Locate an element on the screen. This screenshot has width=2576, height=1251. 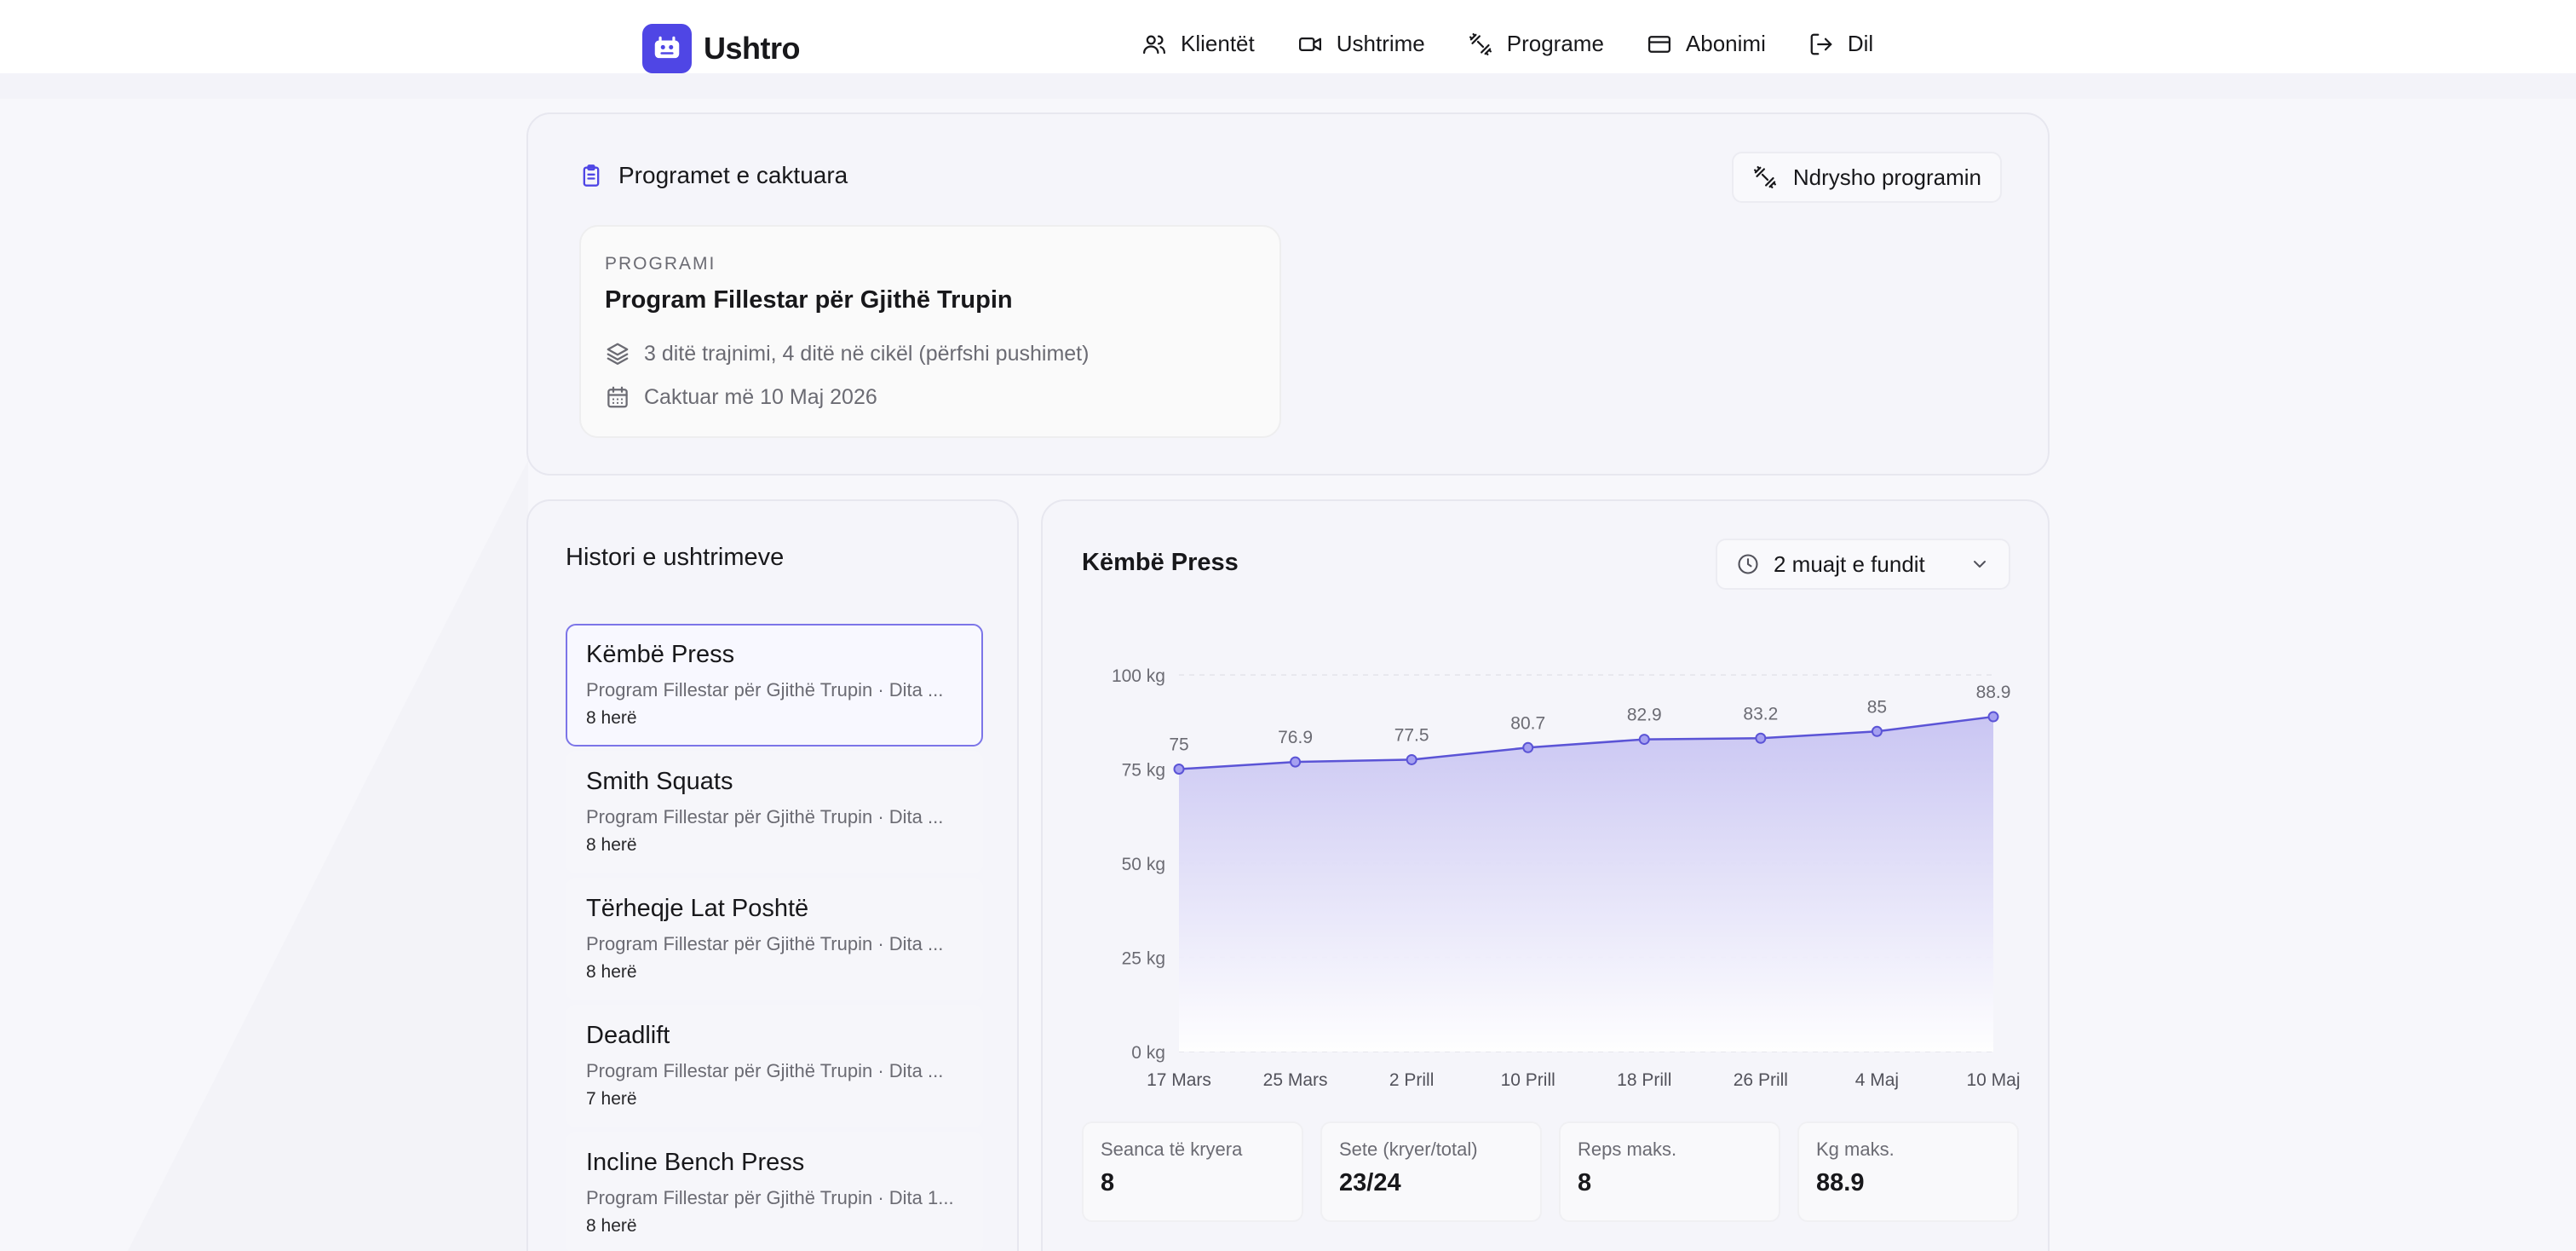
nav-item-programs: Programe is located at coordinates (1536, 44).